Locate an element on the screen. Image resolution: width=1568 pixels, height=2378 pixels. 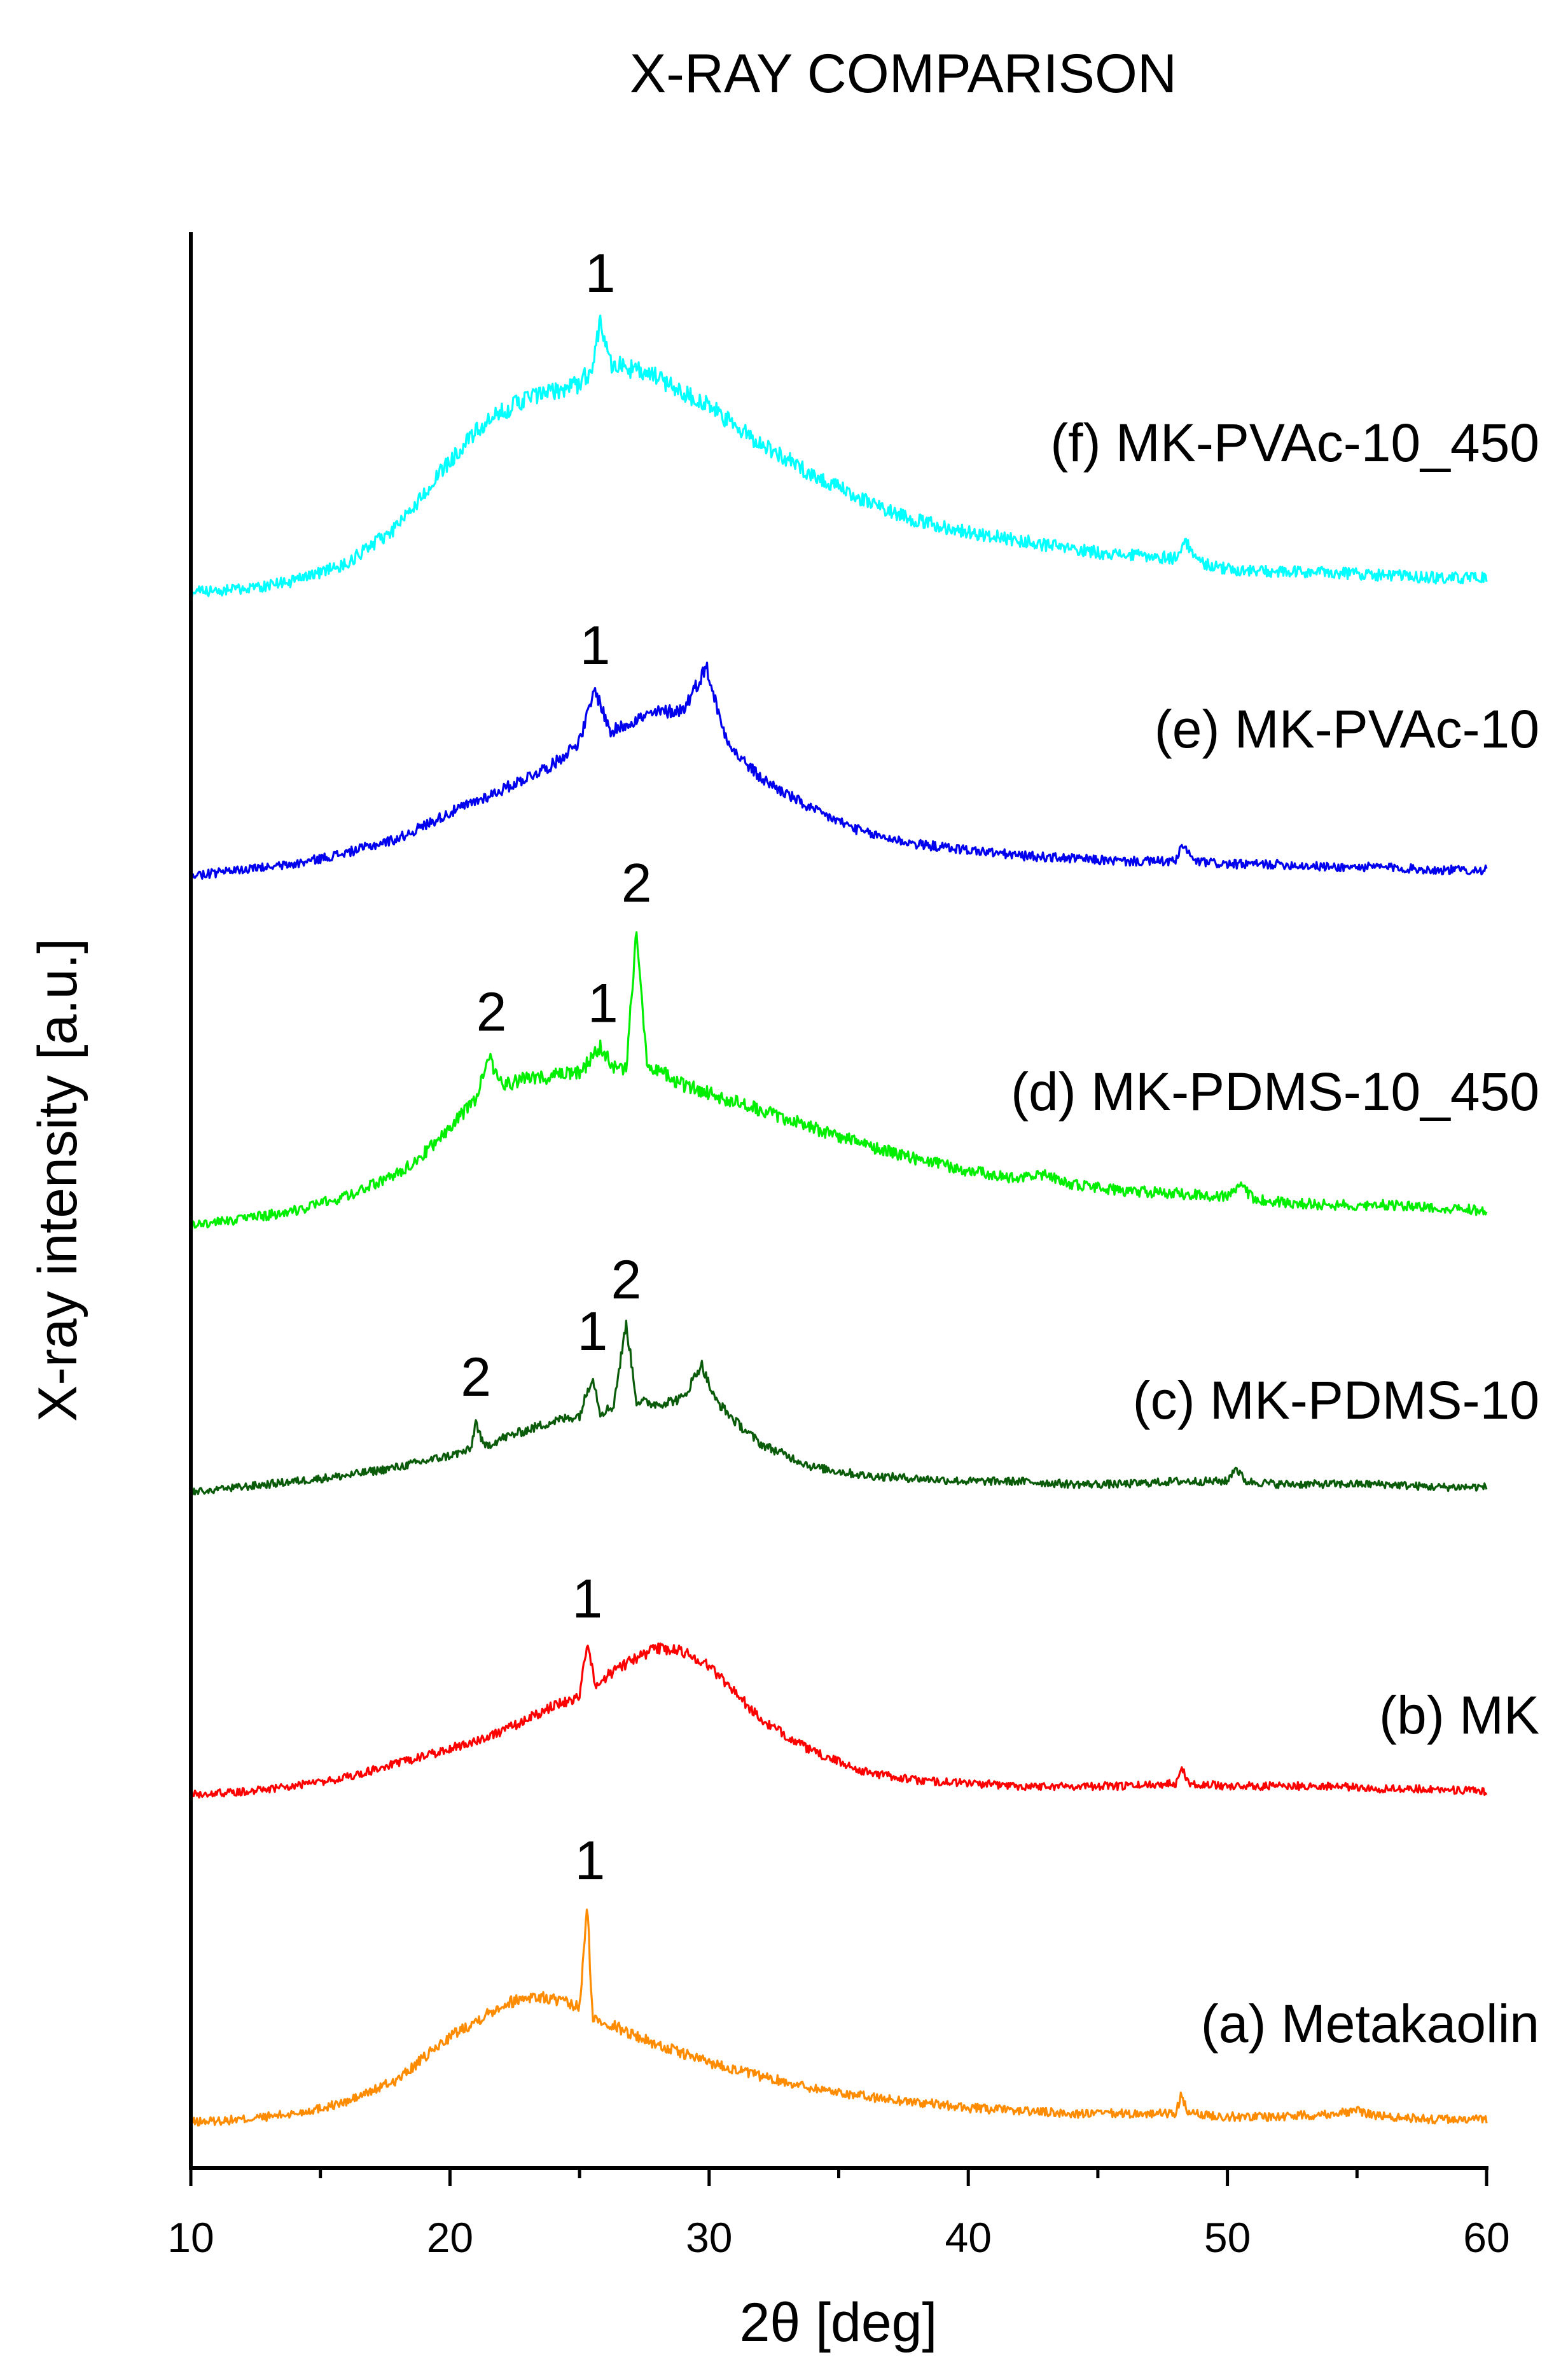
x-ticks: 10 20 30 40 50 60 is located at coordinates (838, 2214).